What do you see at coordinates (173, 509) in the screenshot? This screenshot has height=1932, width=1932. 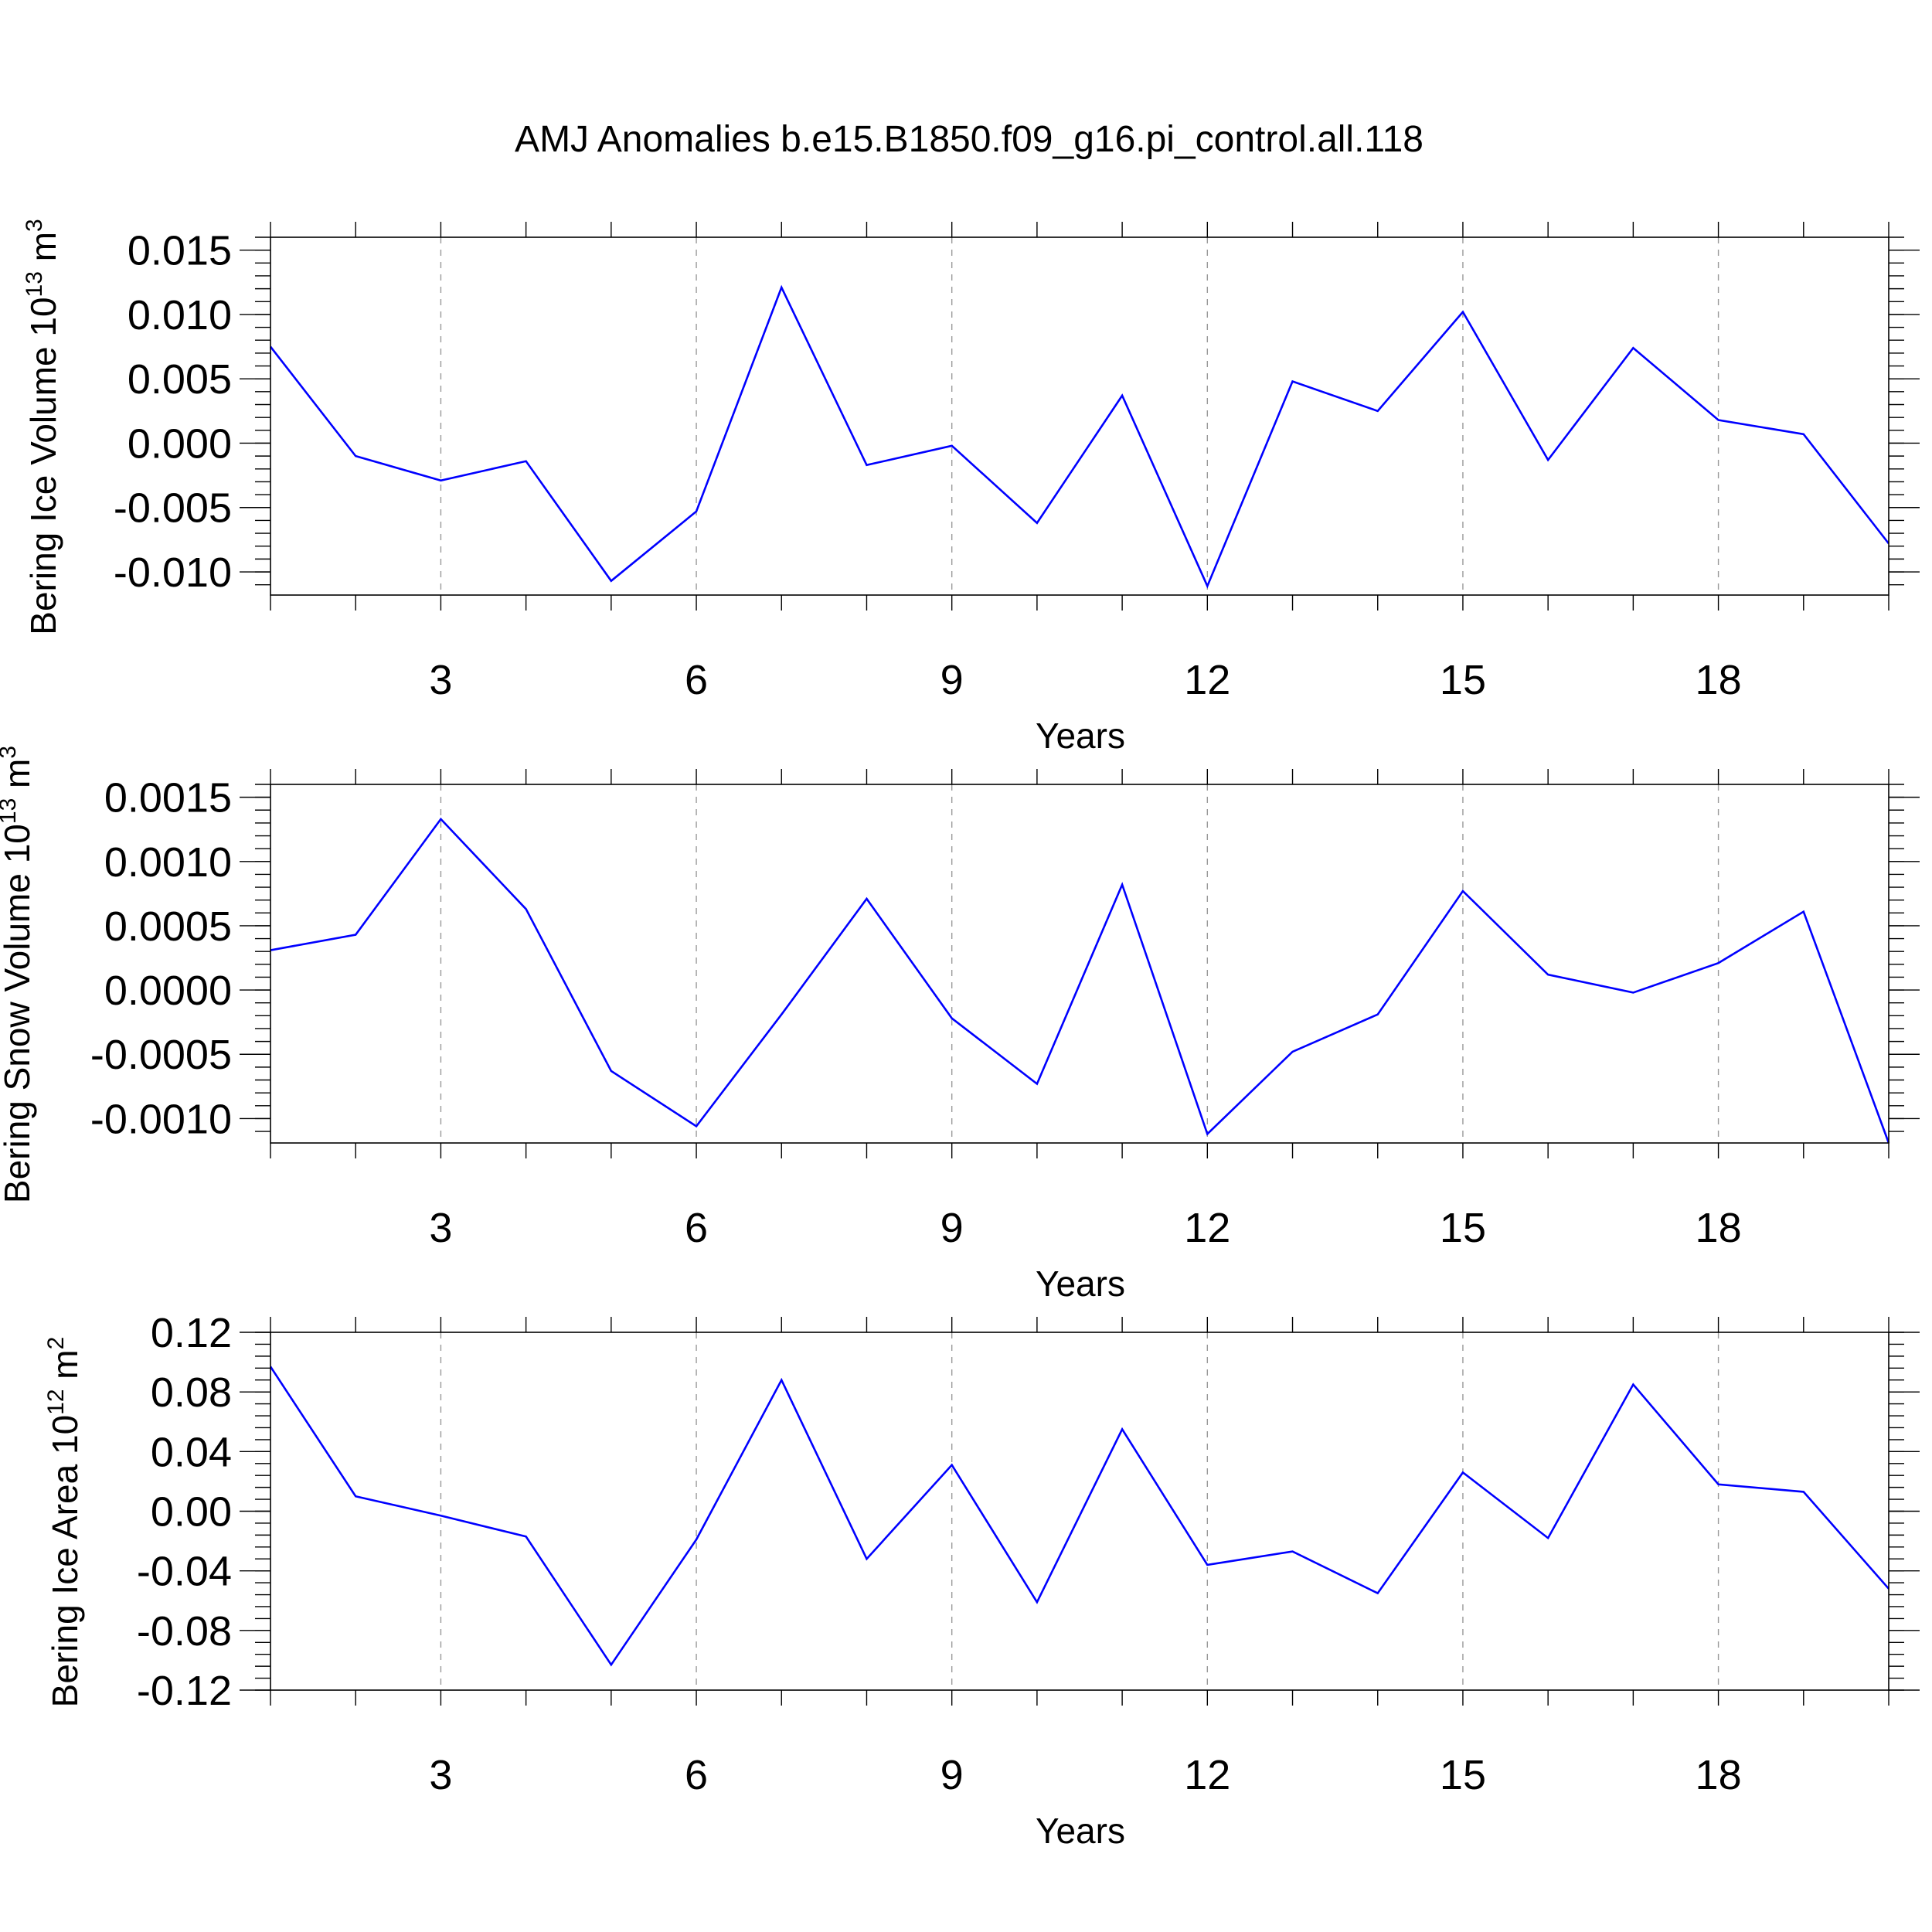 I see `y-tick-label: -0.005` at bounding box center [173, 509].